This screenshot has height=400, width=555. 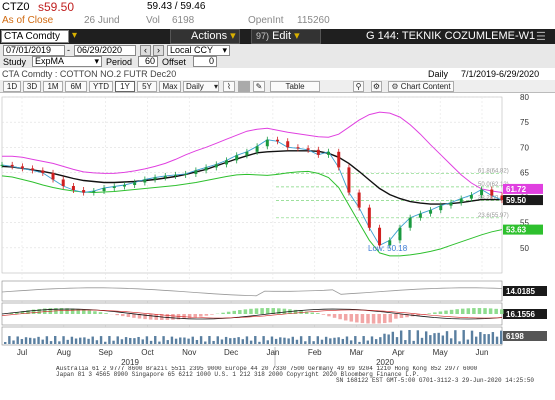 I want to click on security-dropdown-icon: ▾, so click(x=75, y=35).